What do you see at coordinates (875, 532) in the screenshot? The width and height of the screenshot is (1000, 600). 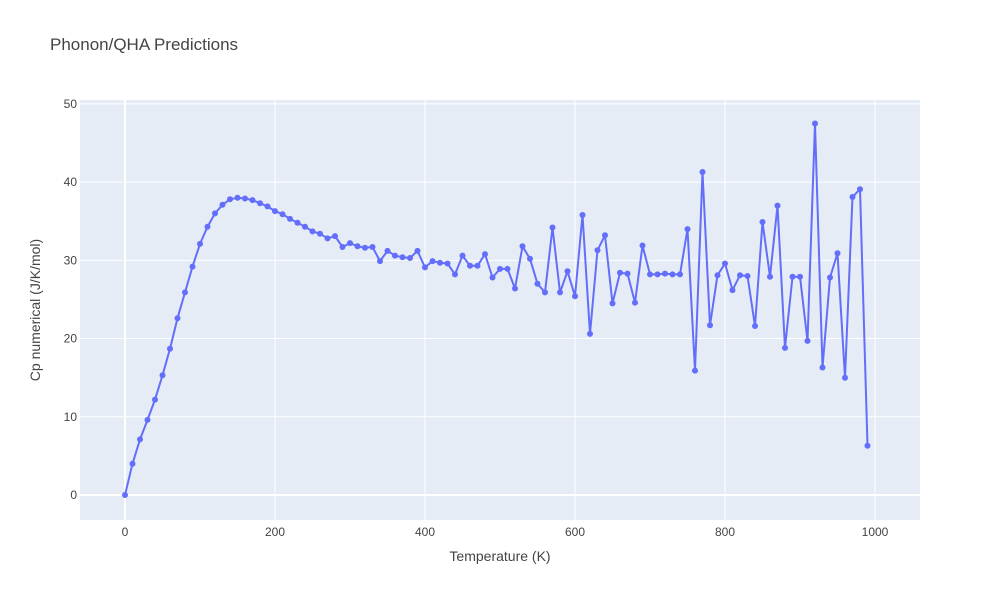 I see `x-tick-label: 1000` at bounding box center [875, 532].